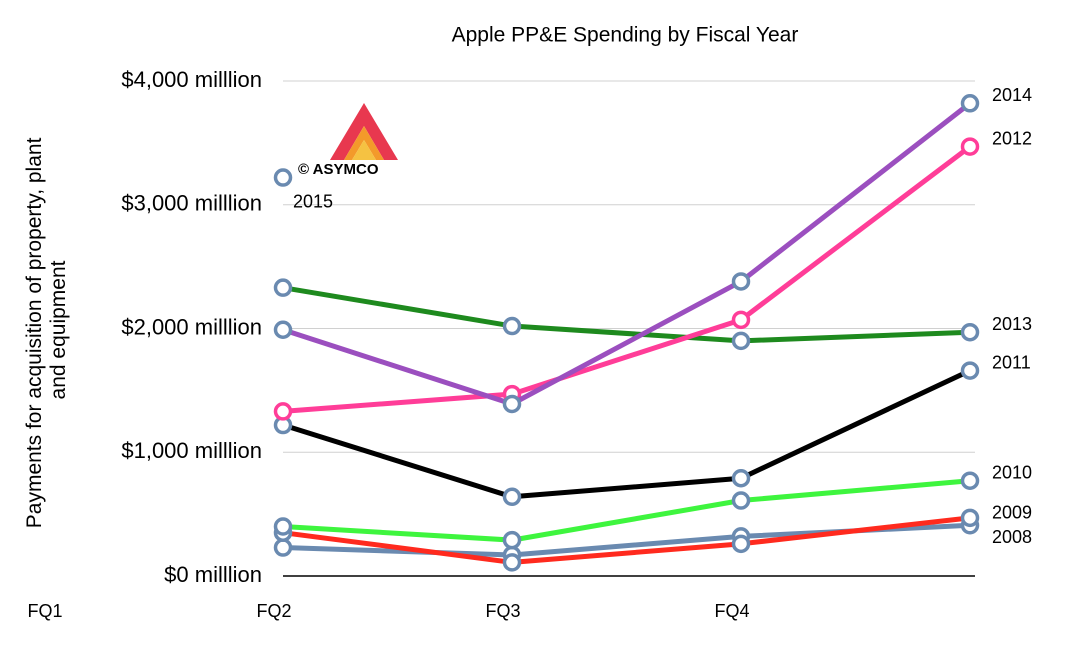  What do you see at coordinates (1012, 138) in the screenshot?
I see `series-label: 2012` at bounding box center [1012, 138].